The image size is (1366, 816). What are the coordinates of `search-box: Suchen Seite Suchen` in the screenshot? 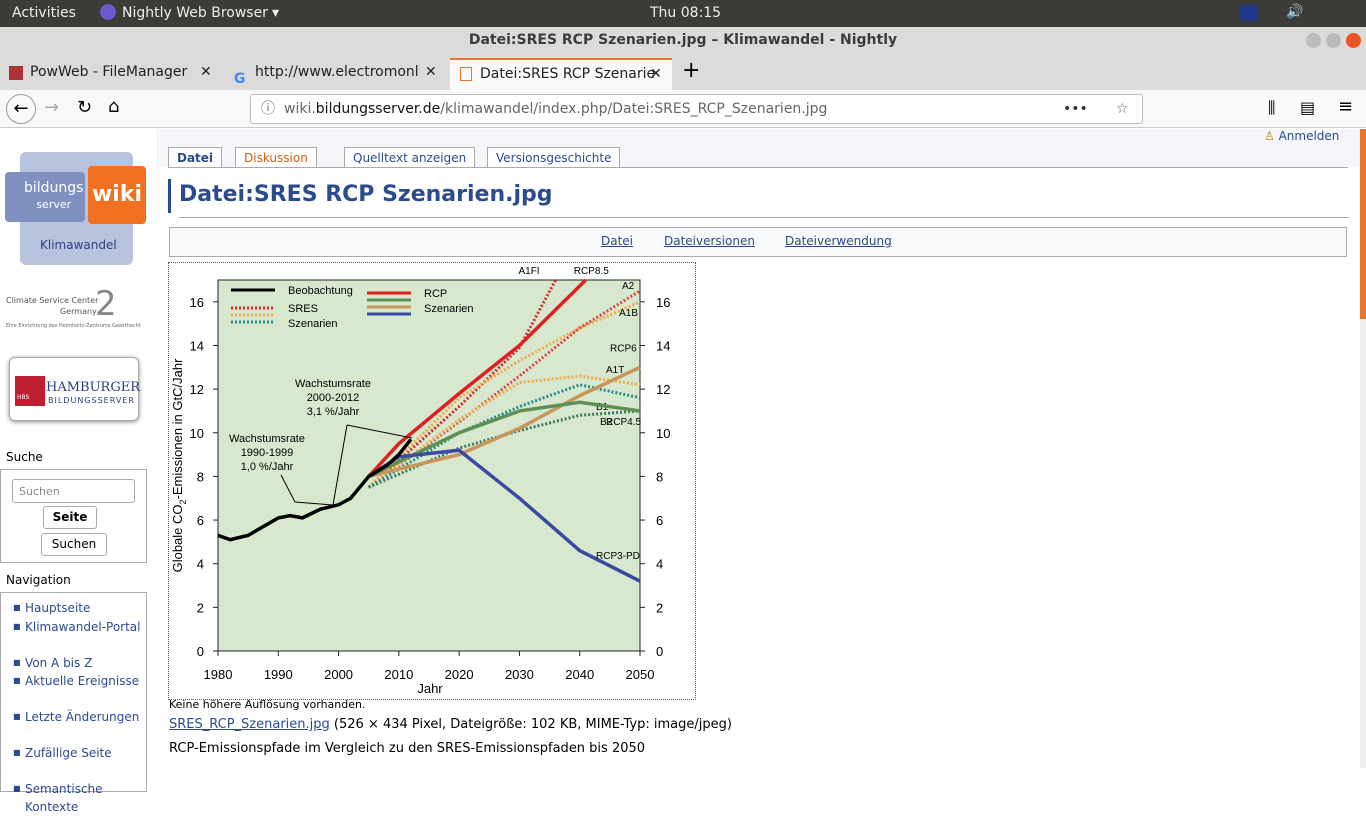 It's located at (73, 516).